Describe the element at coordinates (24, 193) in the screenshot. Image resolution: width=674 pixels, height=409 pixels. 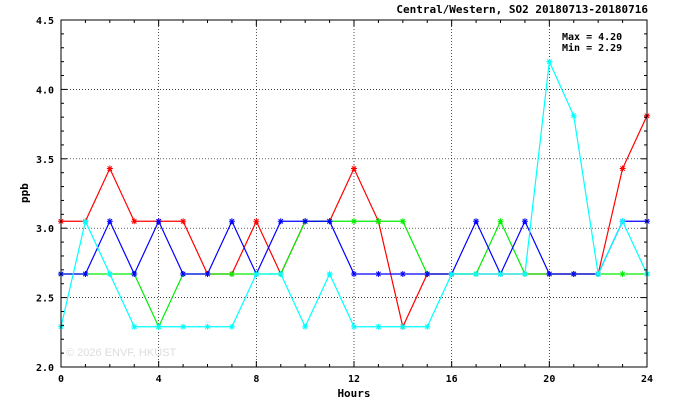
I see `y-axis-label: ppb` at that location.